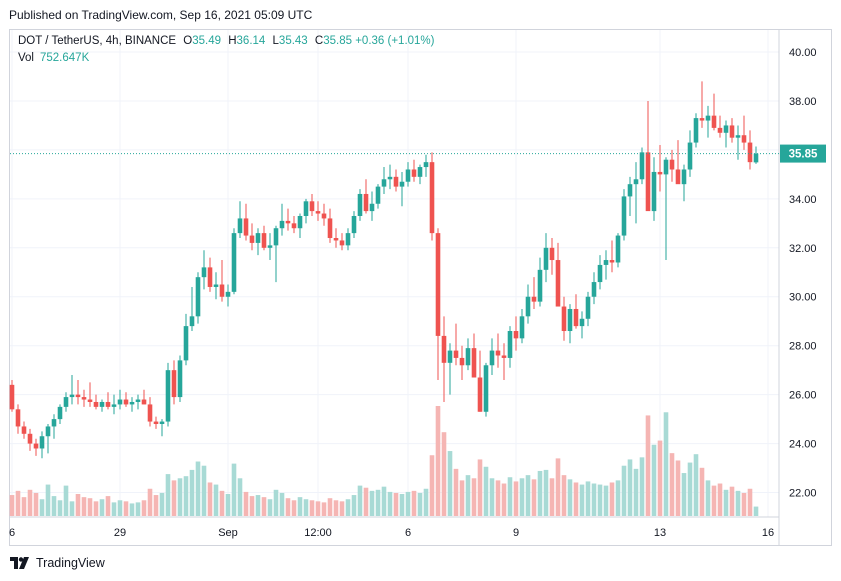 The image size is (841, 581). I want to click on volume-legend: Vol 752.647K, so click(53, 58).